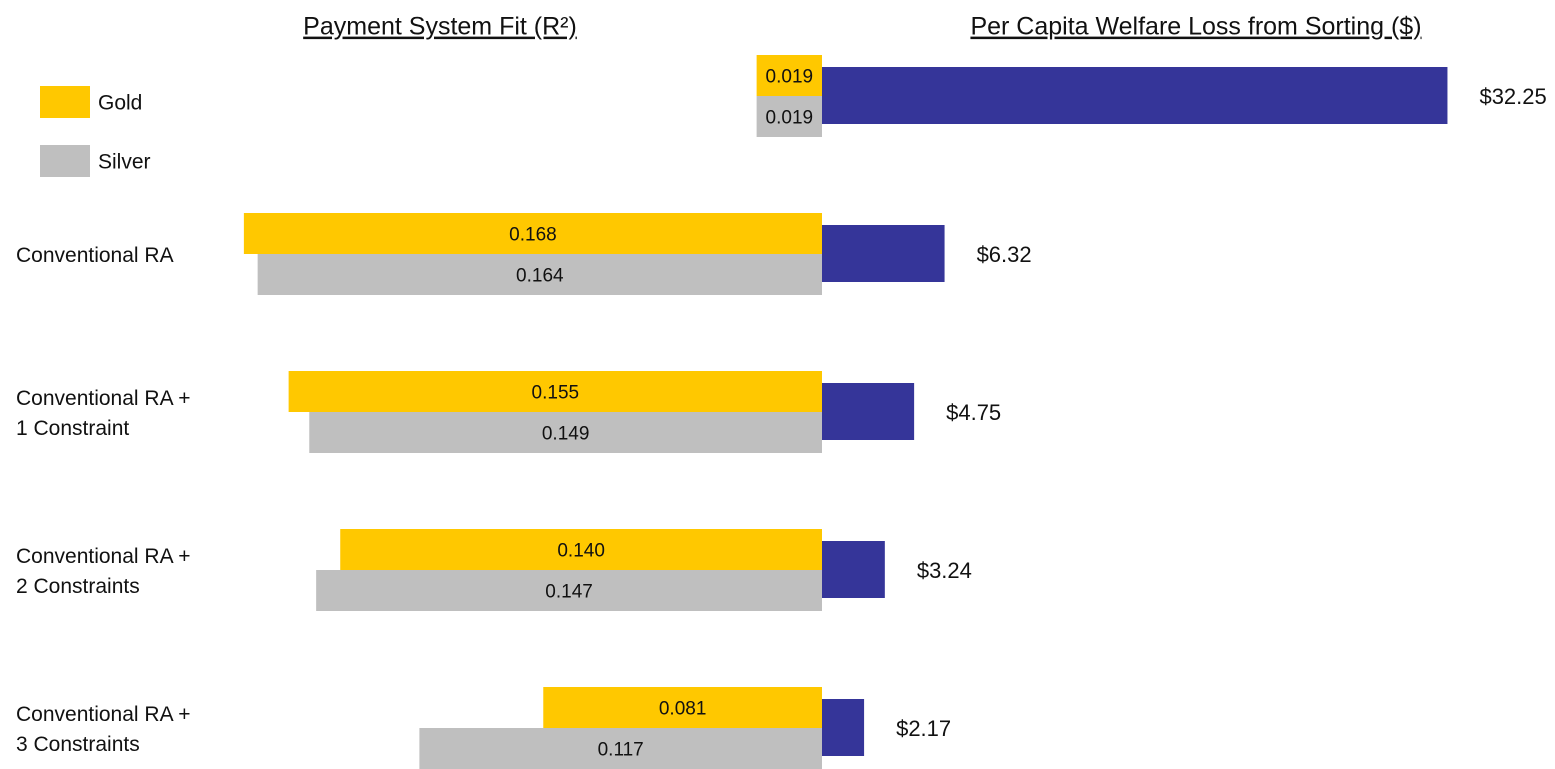  Describe the element at coordinates (103, 413) in the screenshot. I see `category-label: Conventional RA + 1 Constraint` at that location.